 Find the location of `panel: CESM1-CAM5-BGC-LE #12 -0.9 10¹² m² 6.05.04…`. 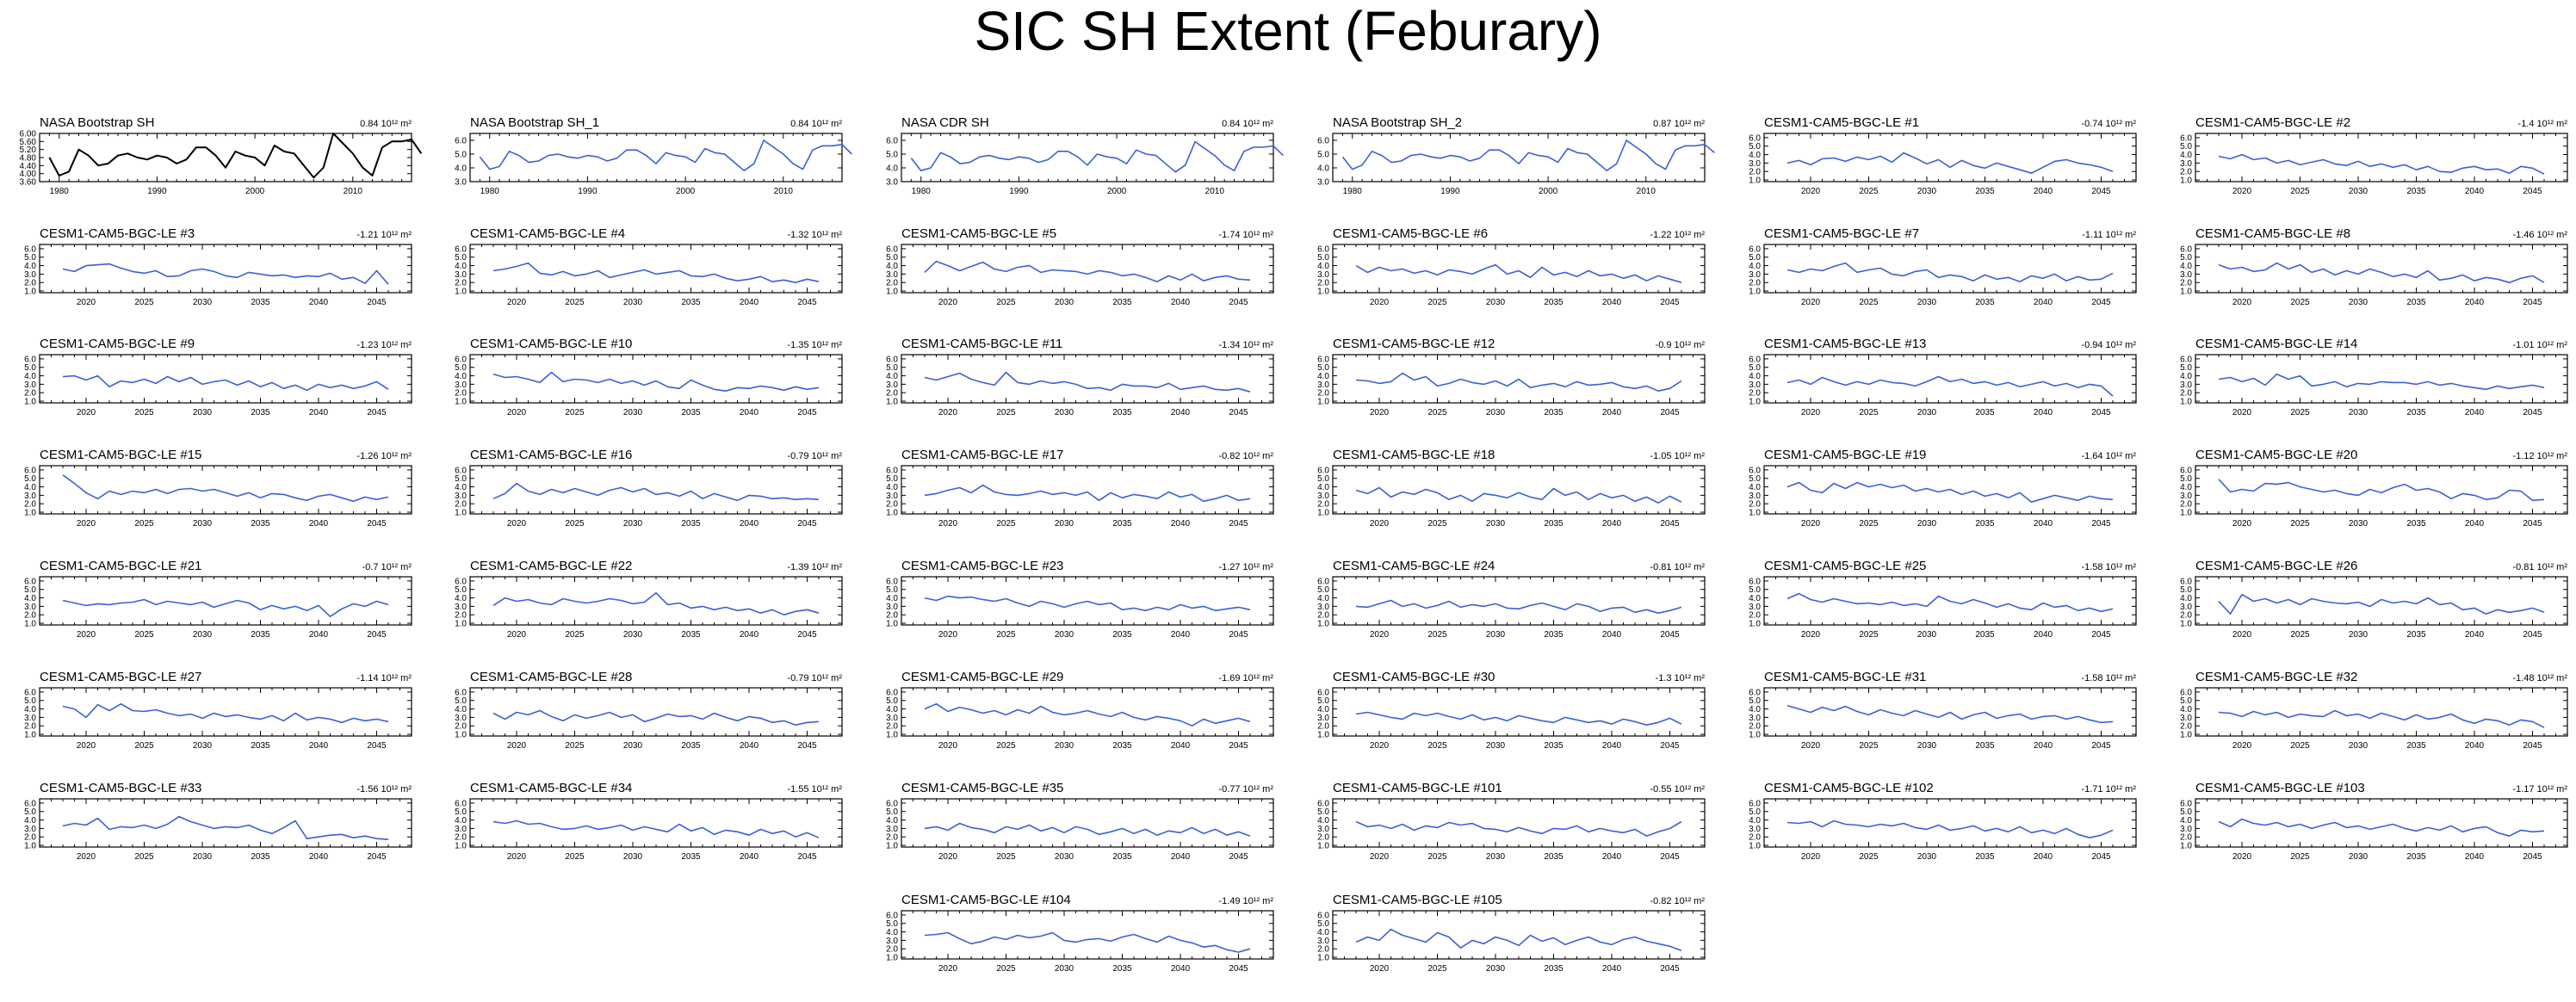

panel: CESM1-CAM5-BGC-LE #12 -0.9 10¹² m² 6.05.04… is located at coordinates (1511, 378).